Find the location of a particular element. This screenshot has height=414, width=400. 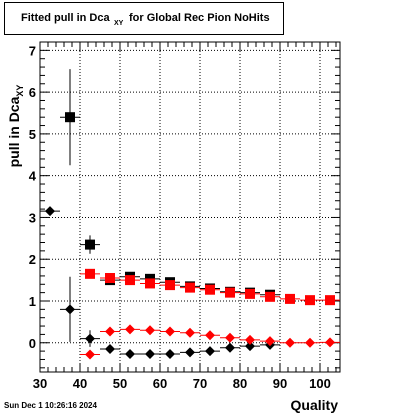

chart-title-tail: for Global Rec Pion NoHits is located at coordinates (199, 18).